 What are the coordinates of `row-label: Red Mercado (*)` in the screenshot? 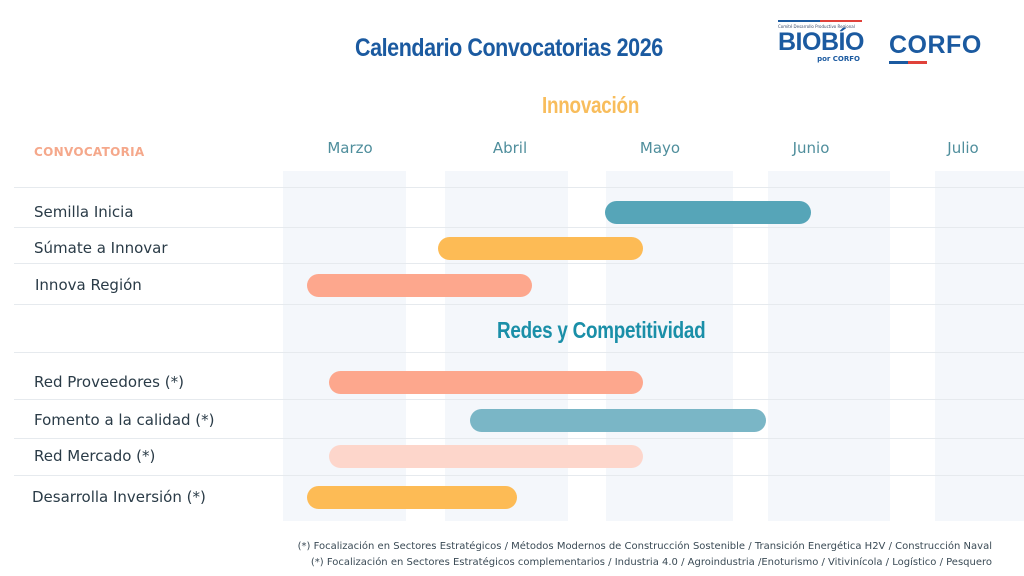 It's located at (95, 456).